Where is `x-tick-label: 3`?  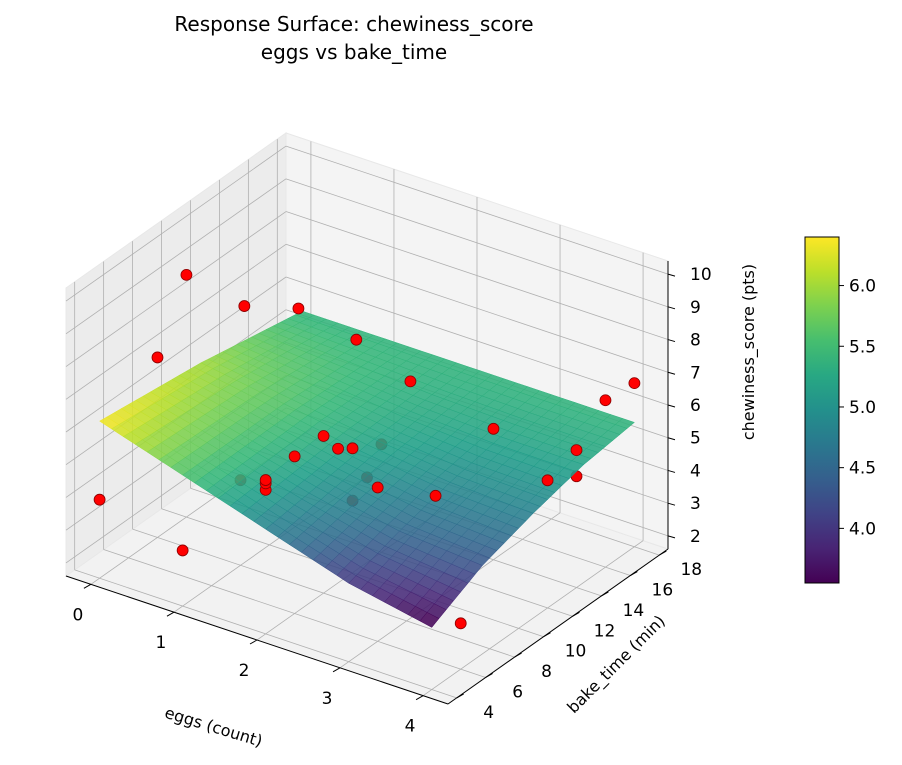
x-tick-label: 3 is located at coordinates (327, 699).